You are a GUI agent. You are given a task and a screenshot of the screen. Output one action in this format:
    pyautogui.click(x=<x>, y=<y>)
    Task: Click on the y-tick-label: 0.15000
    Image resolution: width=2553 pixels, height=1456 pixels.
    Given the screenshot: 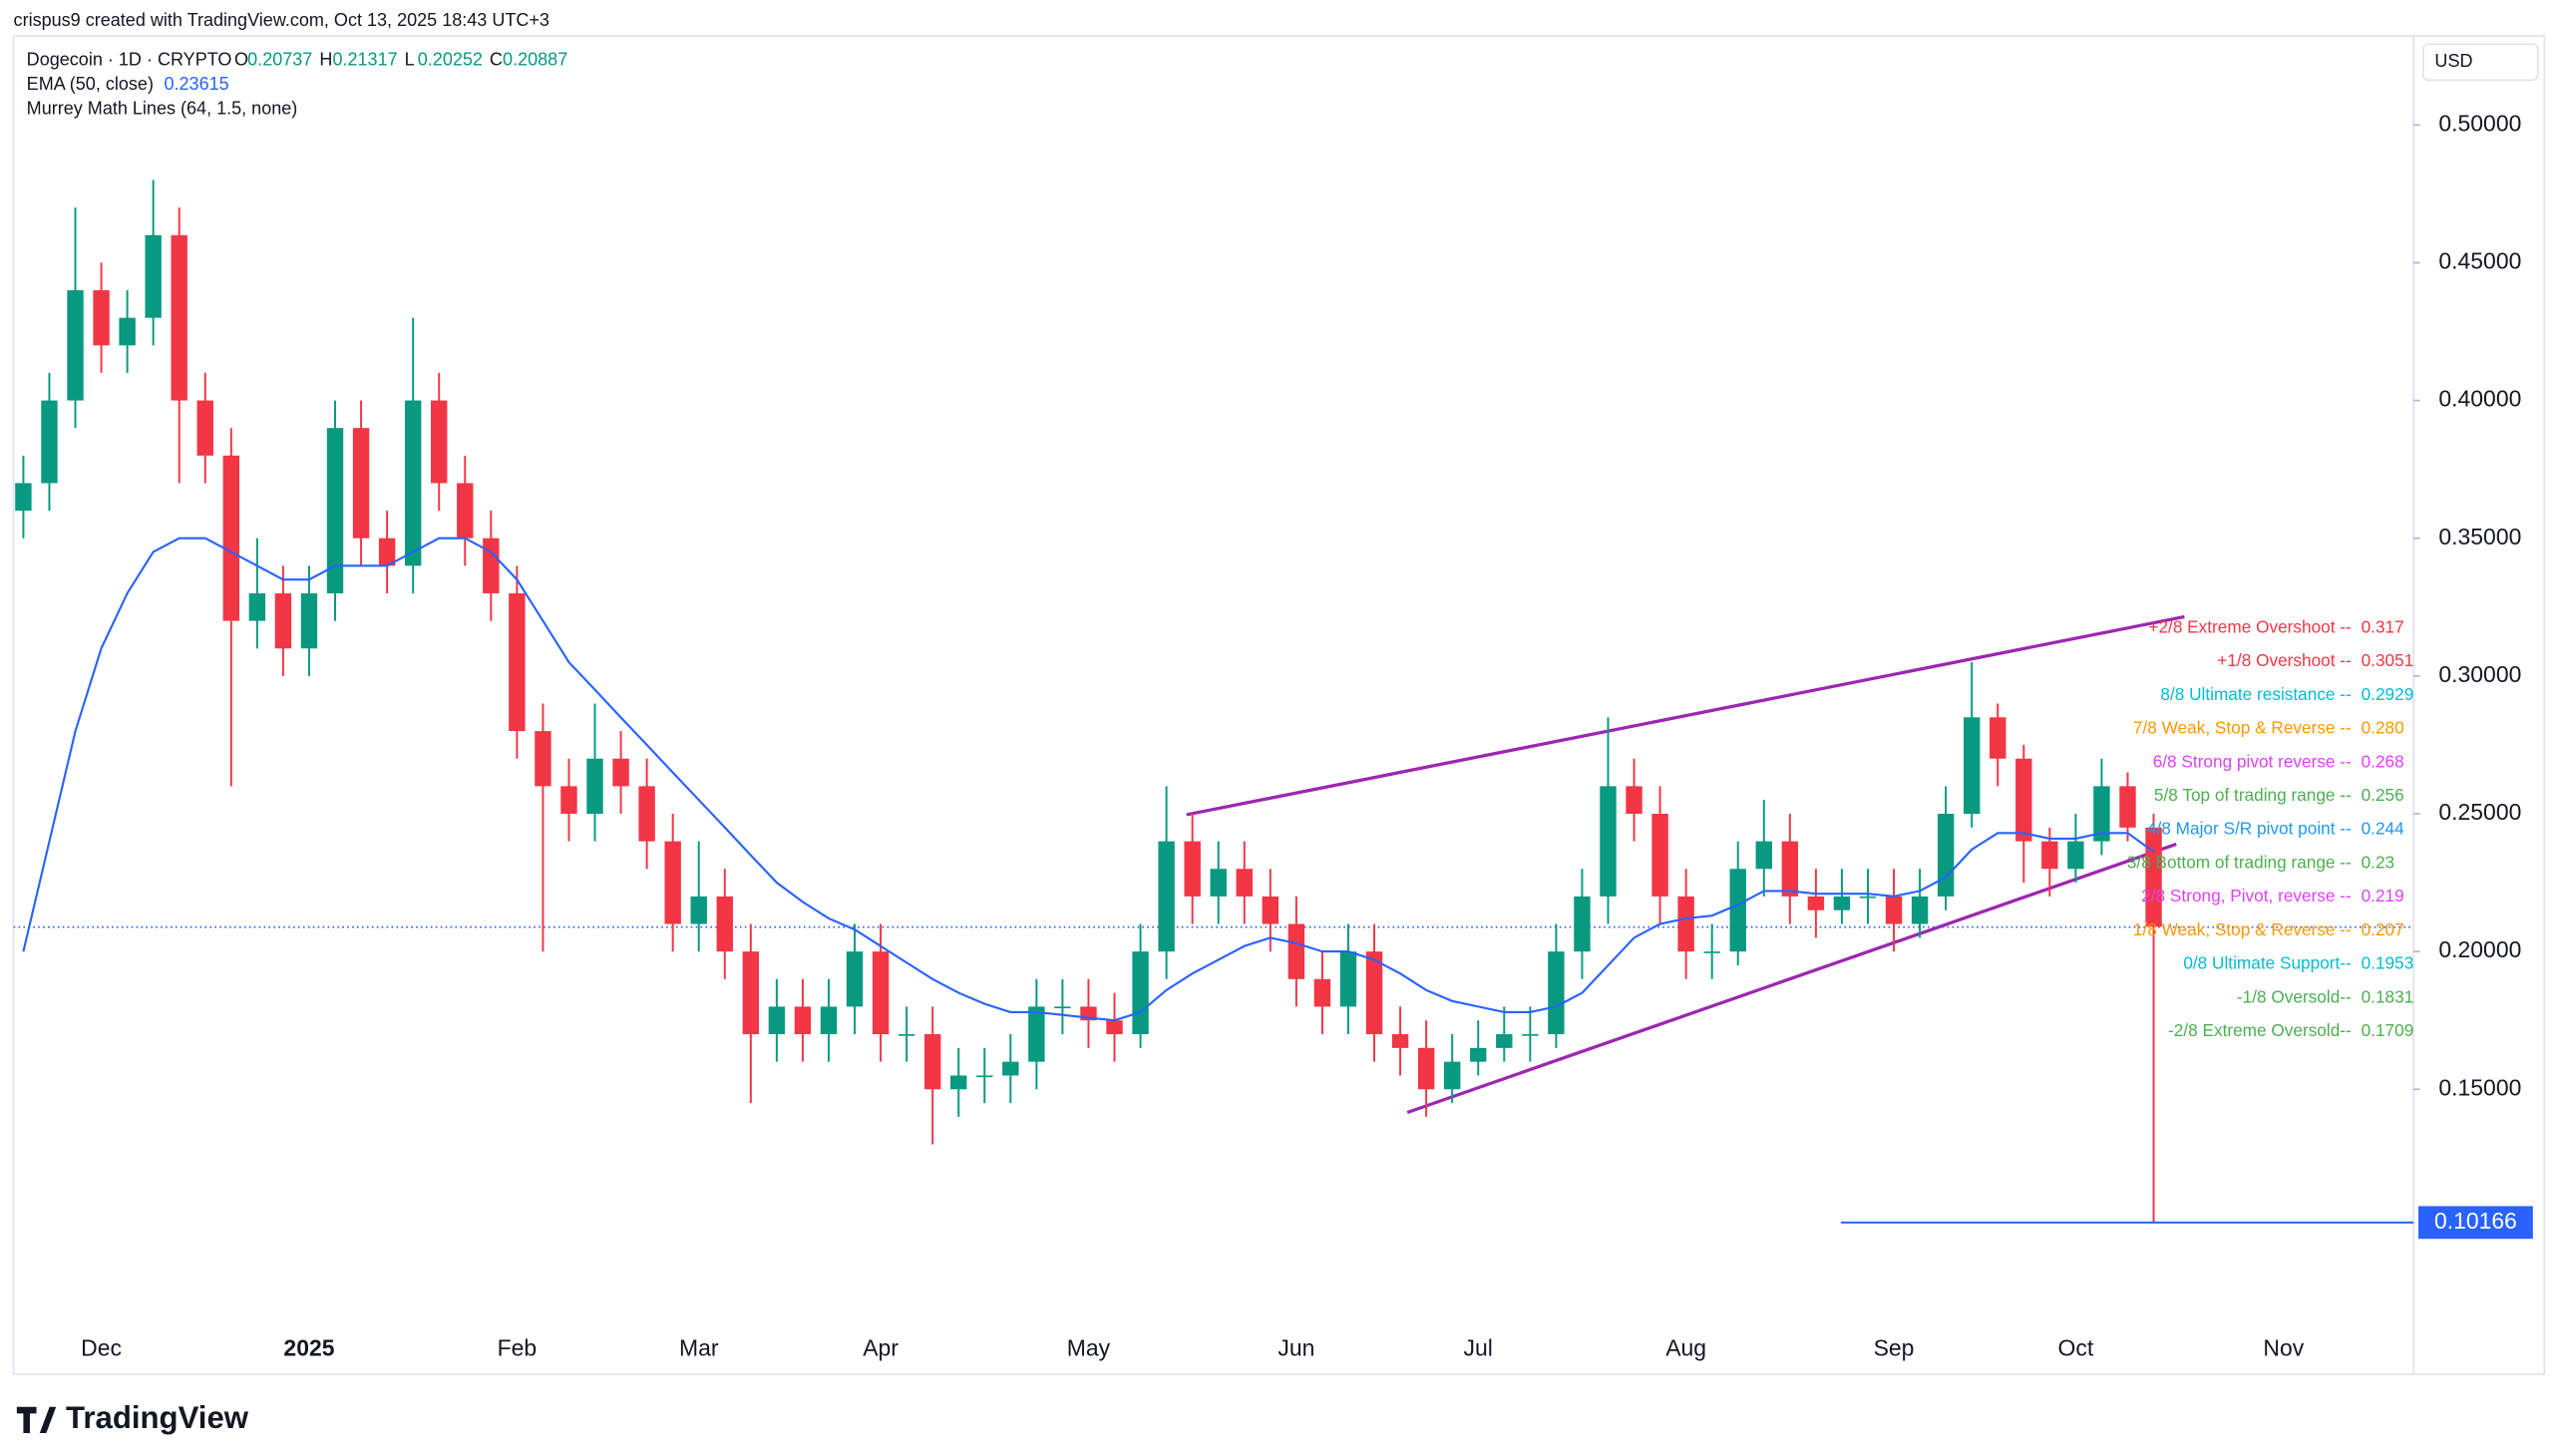 What is the action you would take?
    pyautogui.click(x=2480, y=1087)
    